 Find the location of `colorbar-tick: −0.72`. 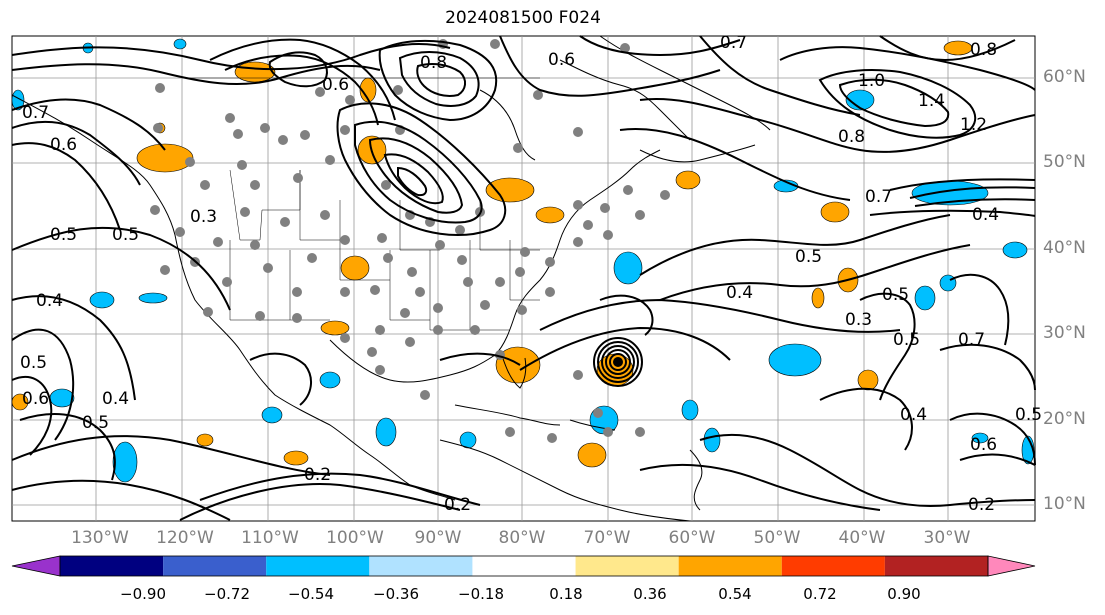

colorbar-tick: −0.72 is located at coordinates (227, 594).